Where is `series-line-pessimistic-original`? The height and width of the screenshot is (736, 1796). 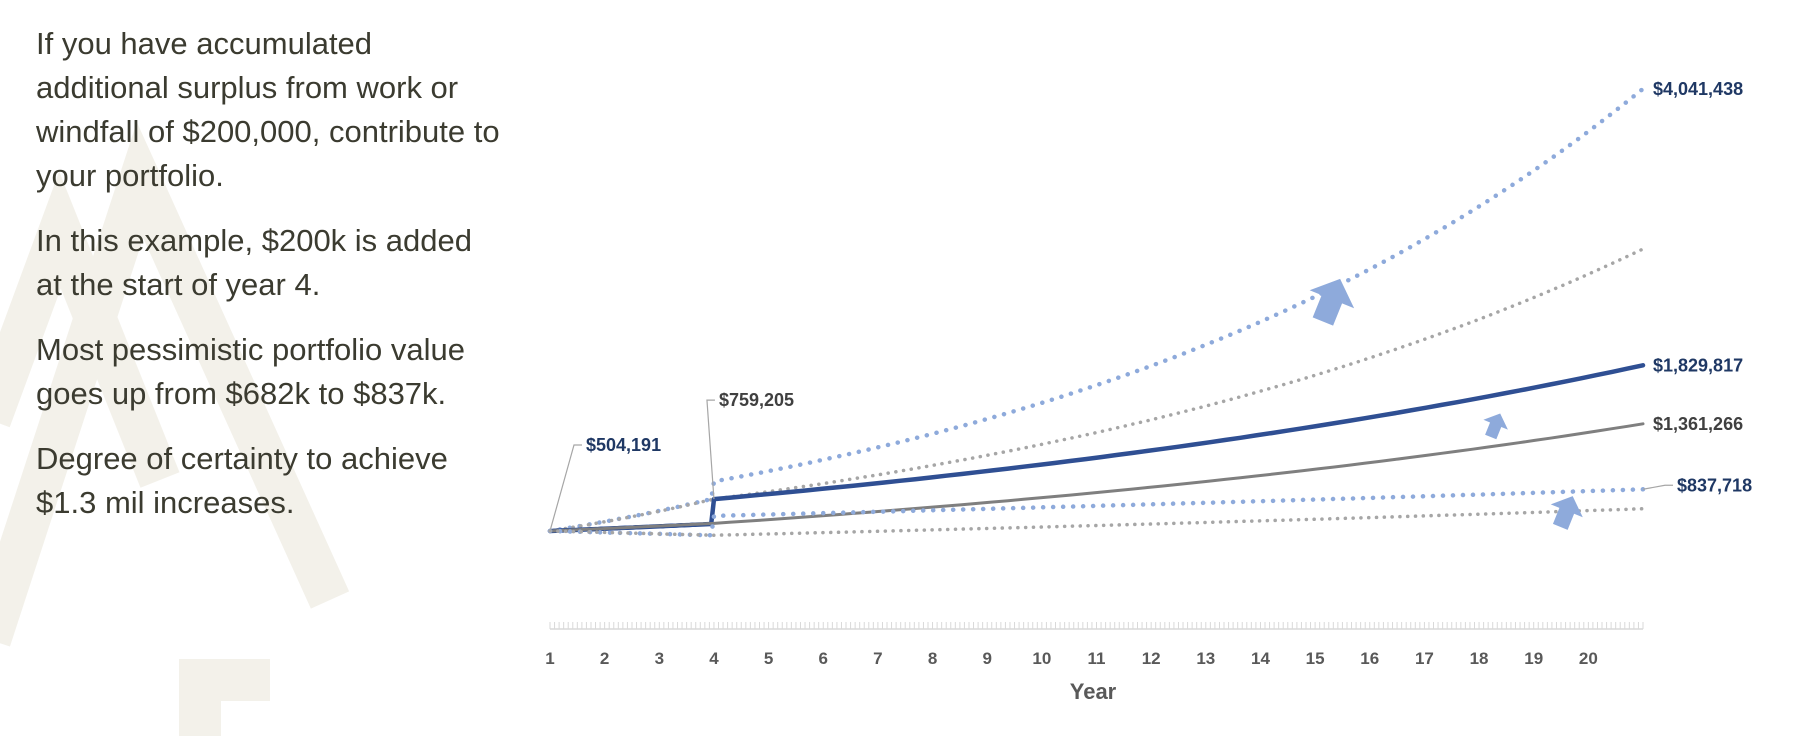
series-line-pessimistic-original is located at coordinates (1096, 521).